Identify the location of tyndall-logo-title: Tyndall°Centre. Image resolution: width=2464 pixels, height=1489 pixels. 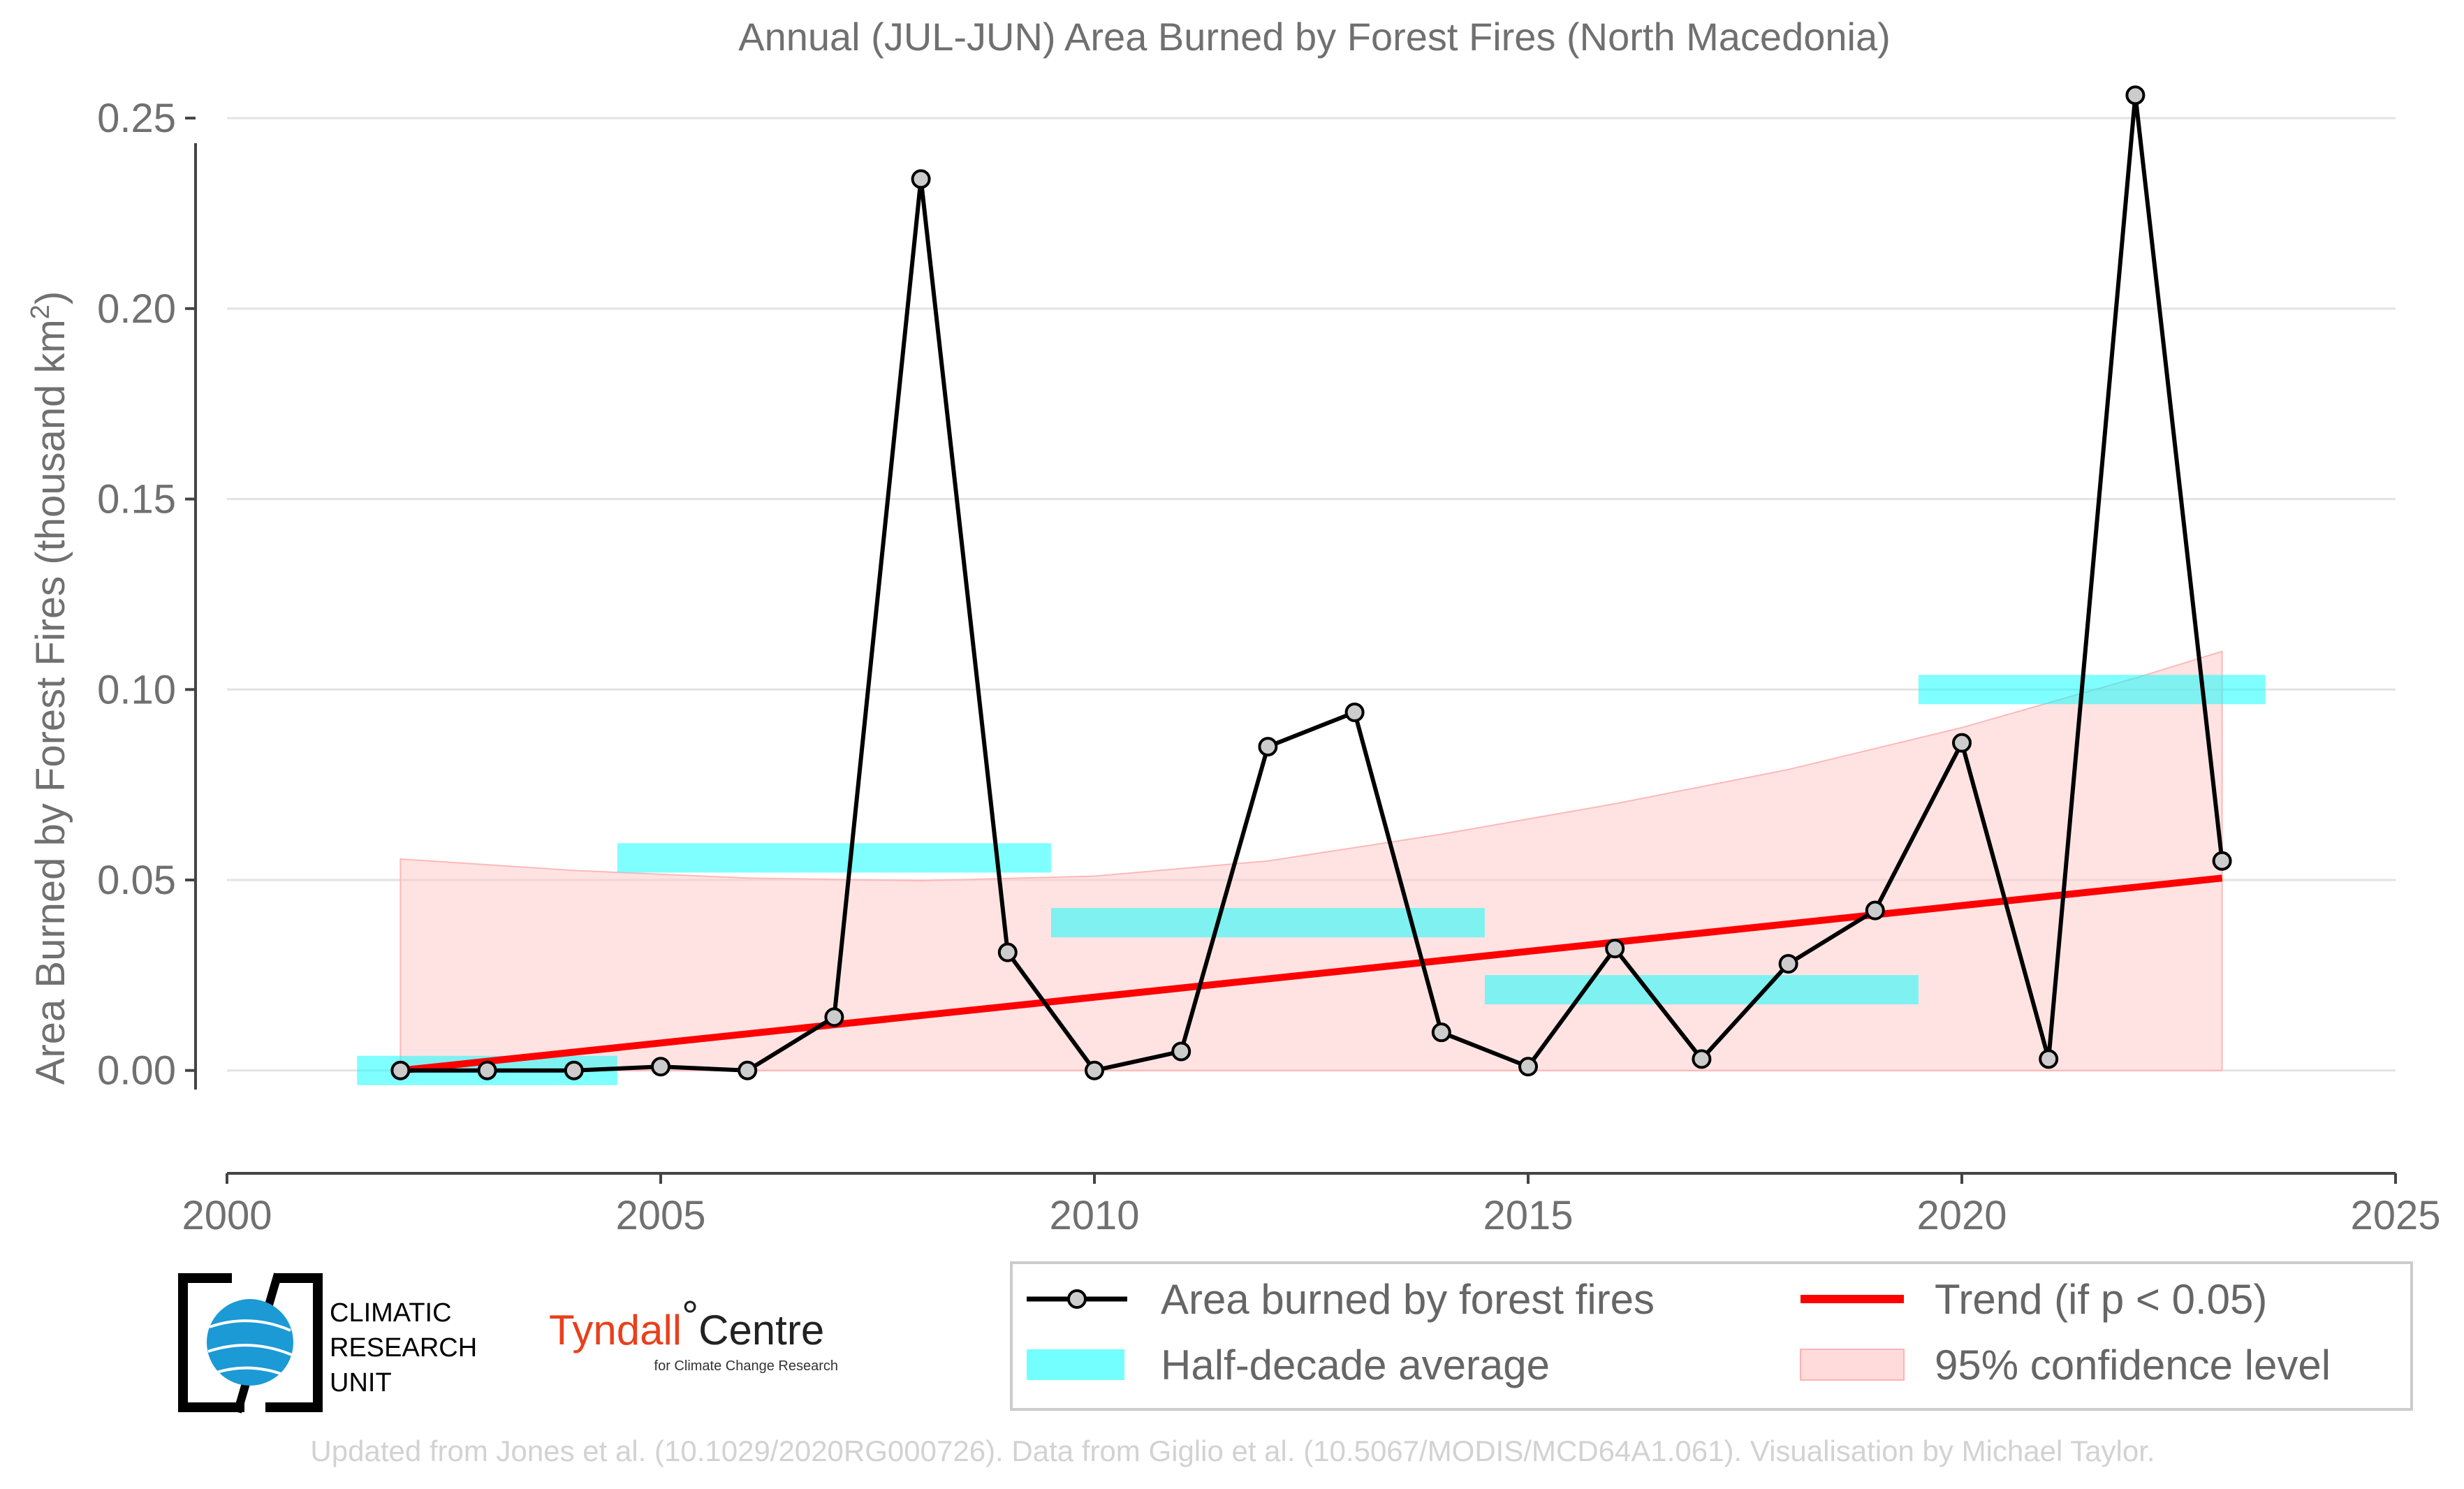
(686, 1323).